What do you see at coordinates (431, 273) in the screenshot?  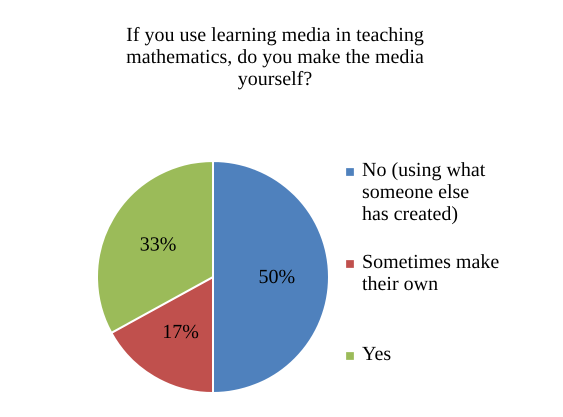 I see `legend-label: Sometimes make their own` at bounding box center [431, 273].